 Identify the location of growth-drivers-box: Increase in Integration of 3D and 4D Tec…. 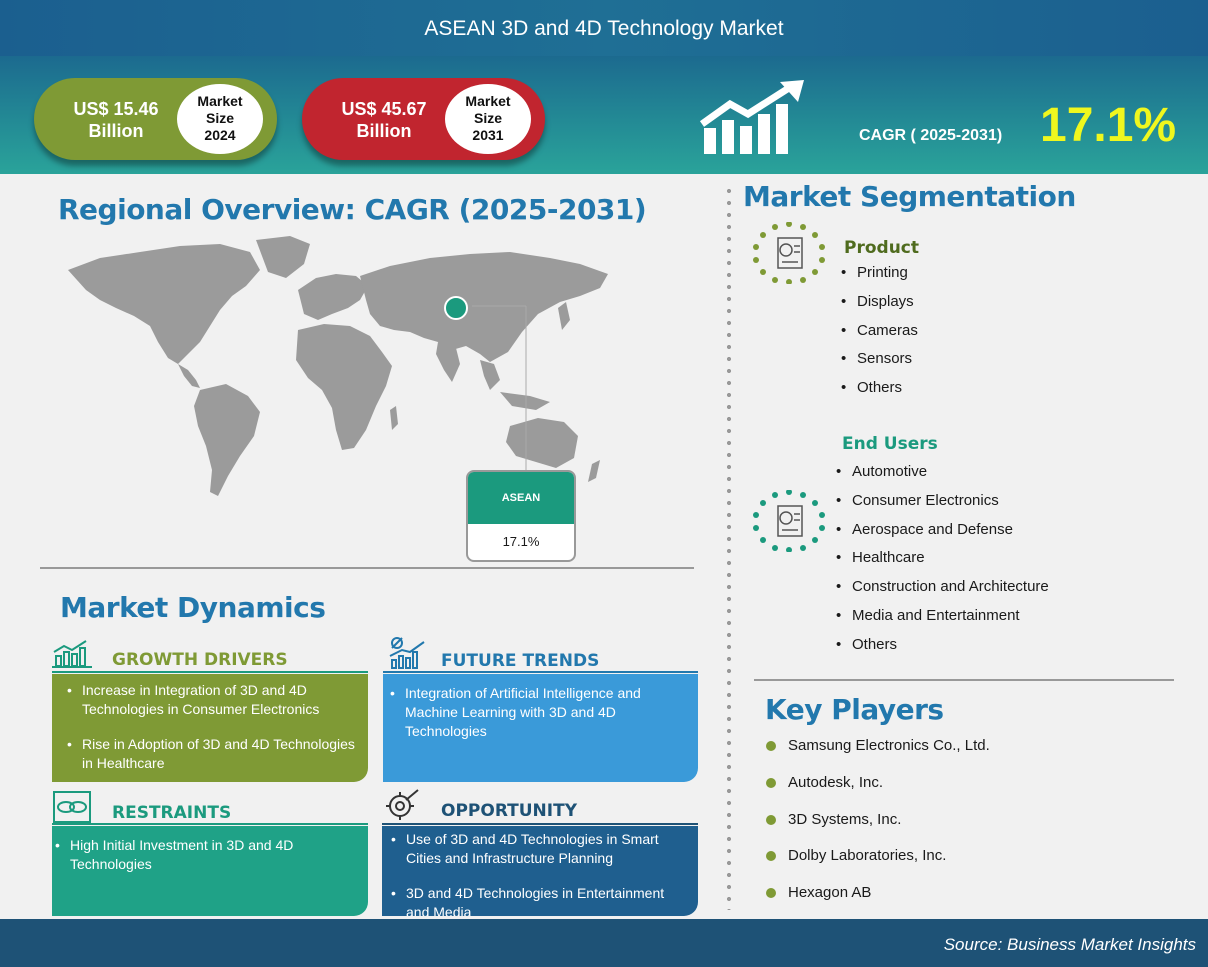
(210, 728).